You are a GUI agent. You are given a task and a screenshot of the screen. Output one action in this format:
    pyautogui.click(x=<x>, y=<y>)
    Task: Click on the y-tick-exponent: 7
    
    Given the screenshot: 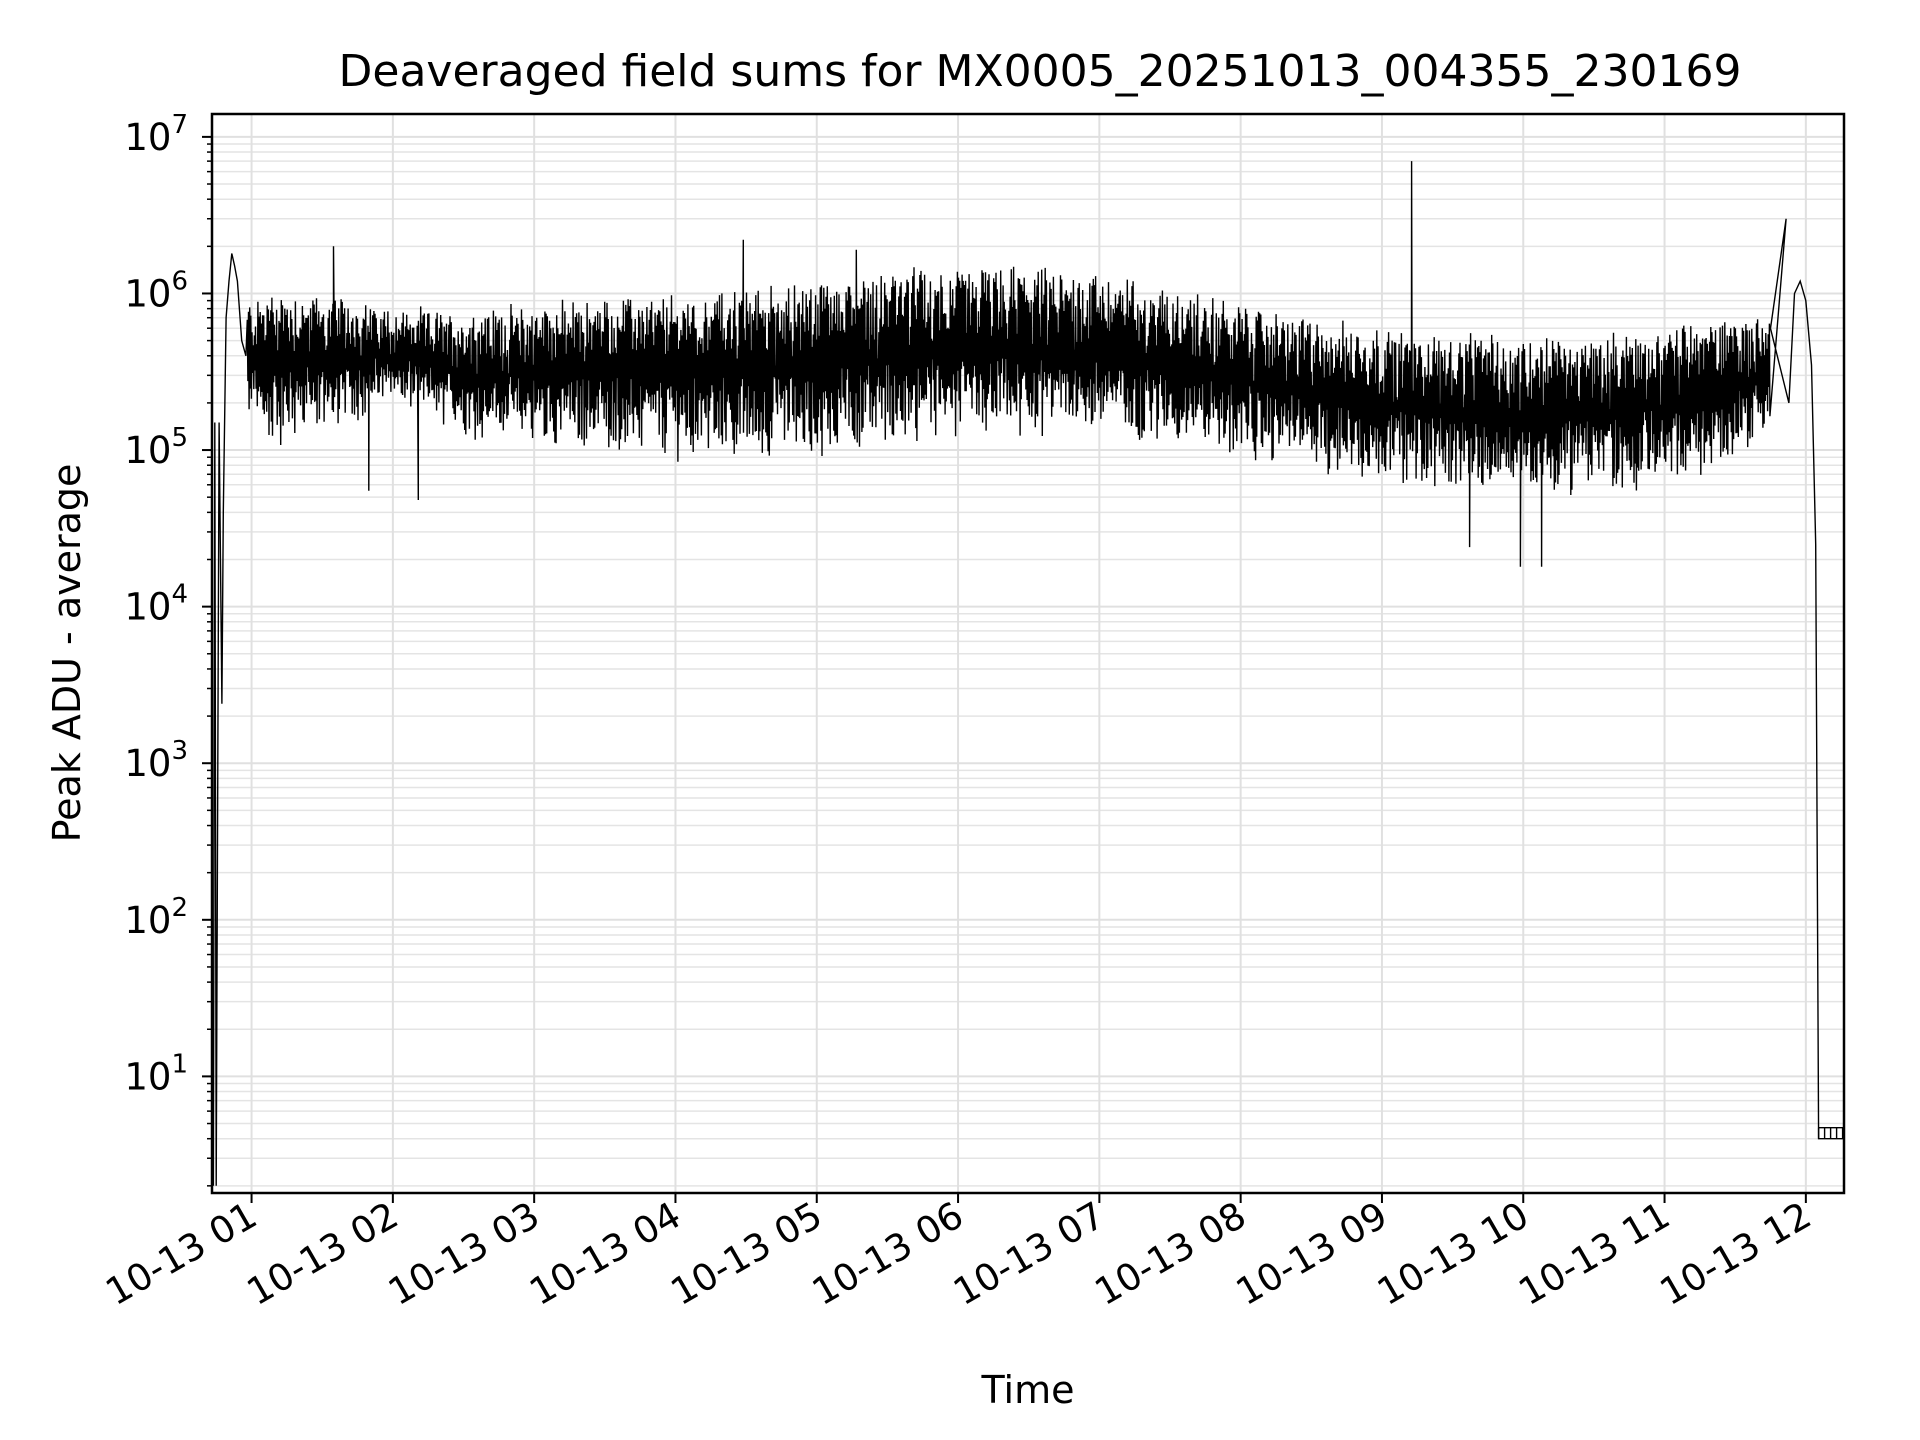 What is the action you would take?
    pyautogui.click(x=179, y=125)
    